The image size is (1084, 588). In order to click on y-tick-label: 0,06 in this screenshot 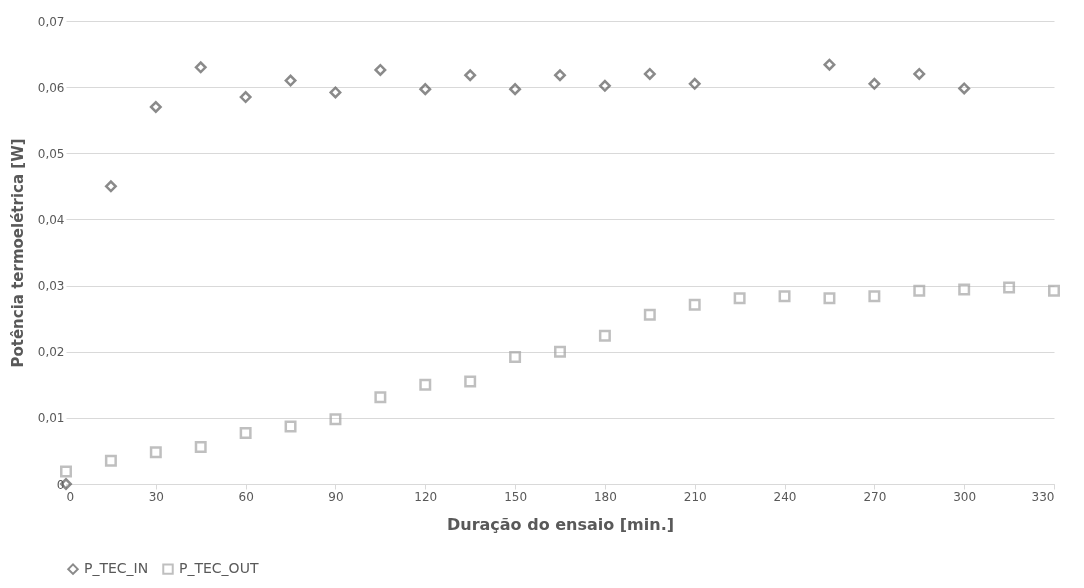, I will do `click(51, 87)`.